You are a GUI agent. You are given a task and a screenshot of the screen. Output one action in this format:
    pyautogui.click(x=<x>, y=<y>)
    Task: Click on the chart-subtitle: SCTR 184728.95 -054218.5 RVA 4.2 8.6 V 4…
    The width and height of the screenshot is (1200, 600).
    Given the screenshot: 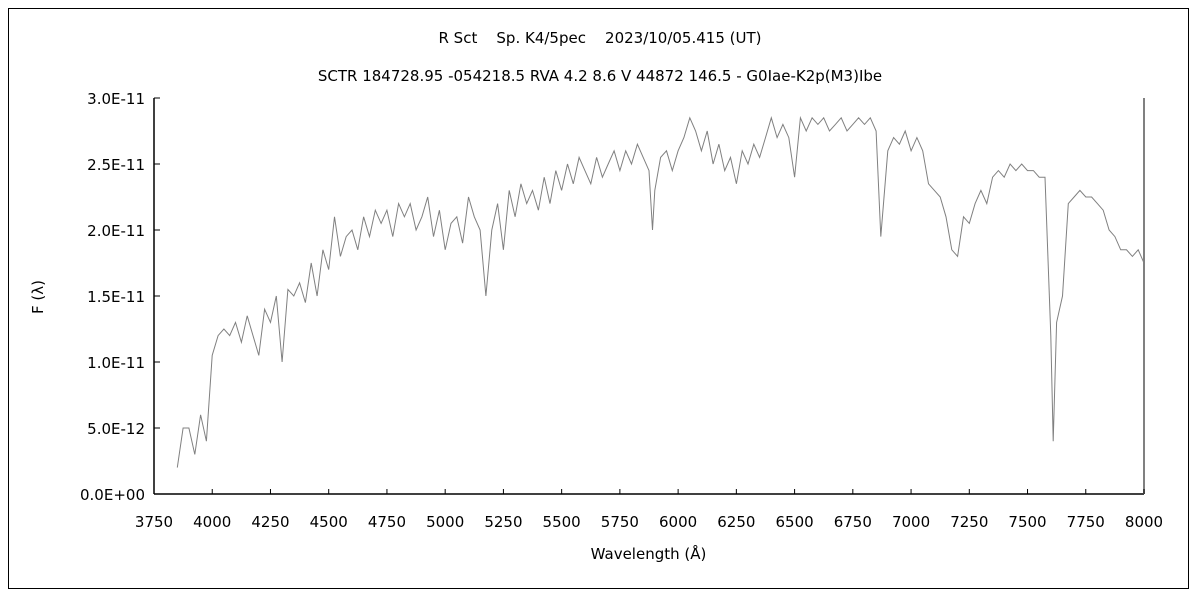 What is the action you would take?
    pyautogui.click(x=600, y=76)
    